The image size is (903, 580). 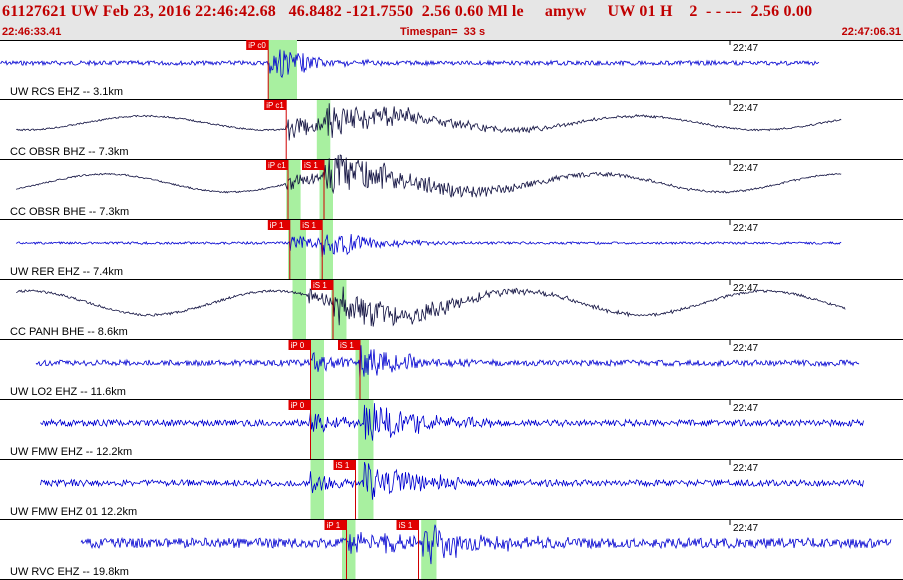 What do you see at coordinates (443, 32) in the screenshot?
I see `timespan-label: Timespan= 33 s` at bounding box center [443, 32].